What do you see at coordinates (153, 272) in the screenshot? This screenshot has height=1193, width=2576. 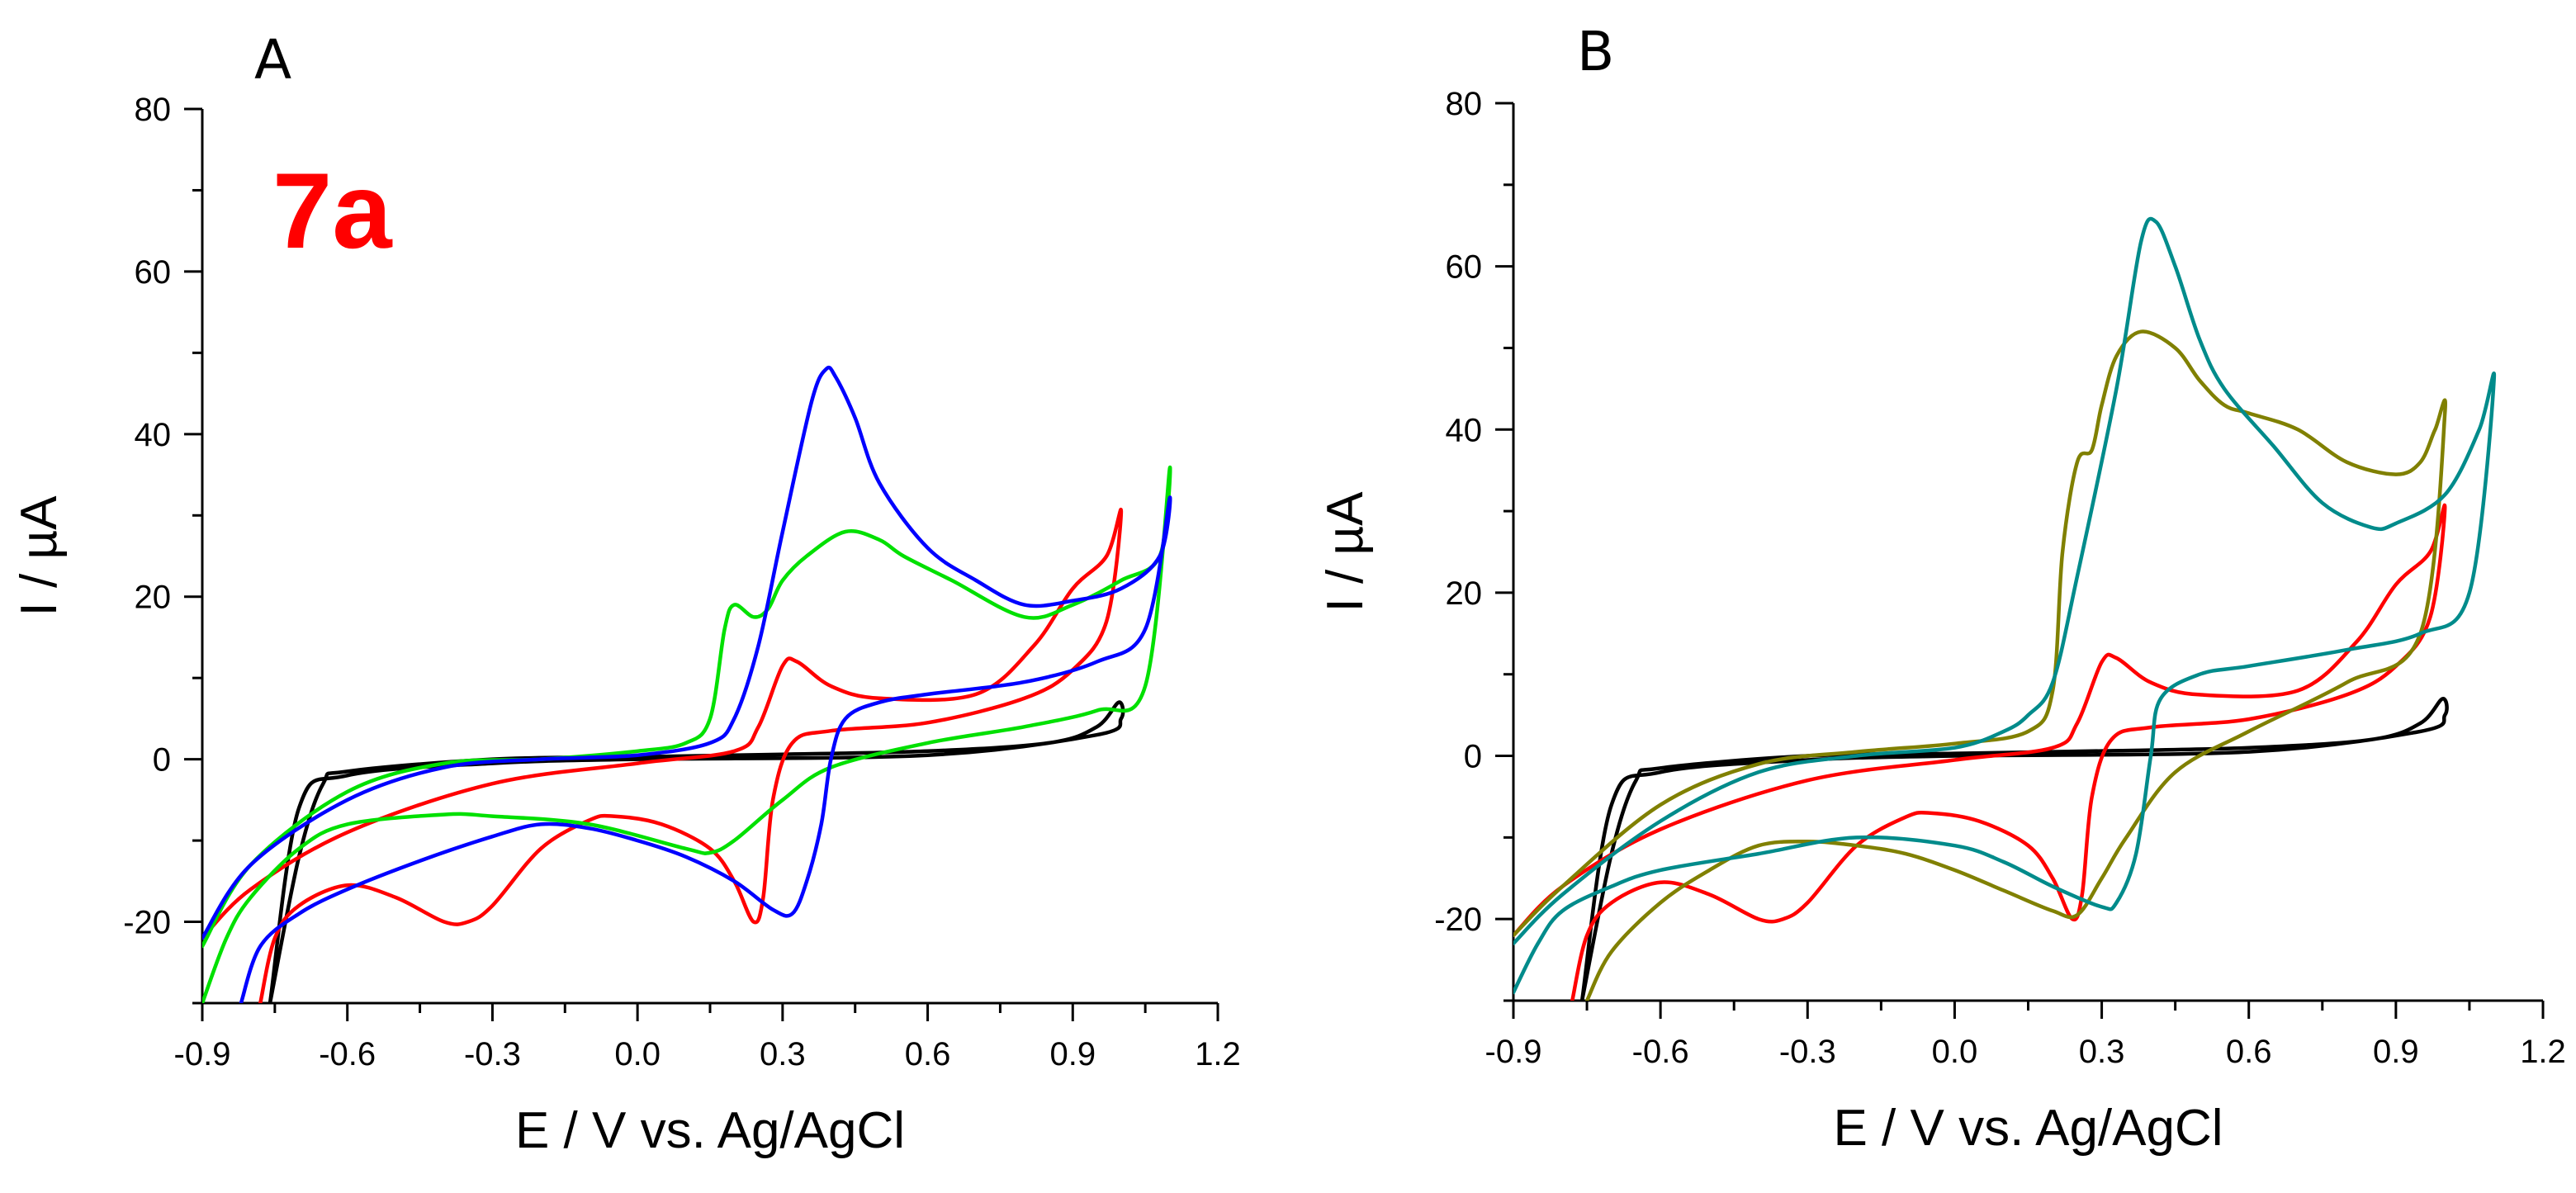 I see `panel-a-y-tick-label: 60` at bounding box center [153, 272].